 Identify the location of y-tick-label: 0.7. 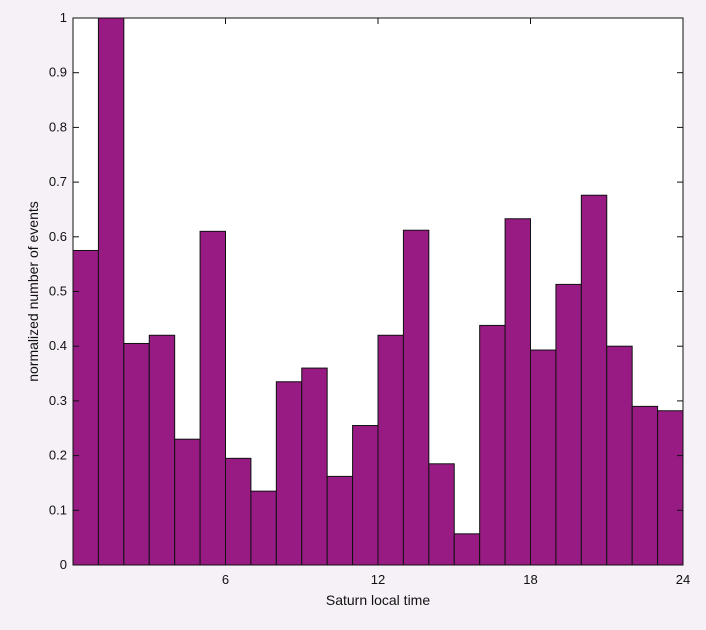
(58, 181).